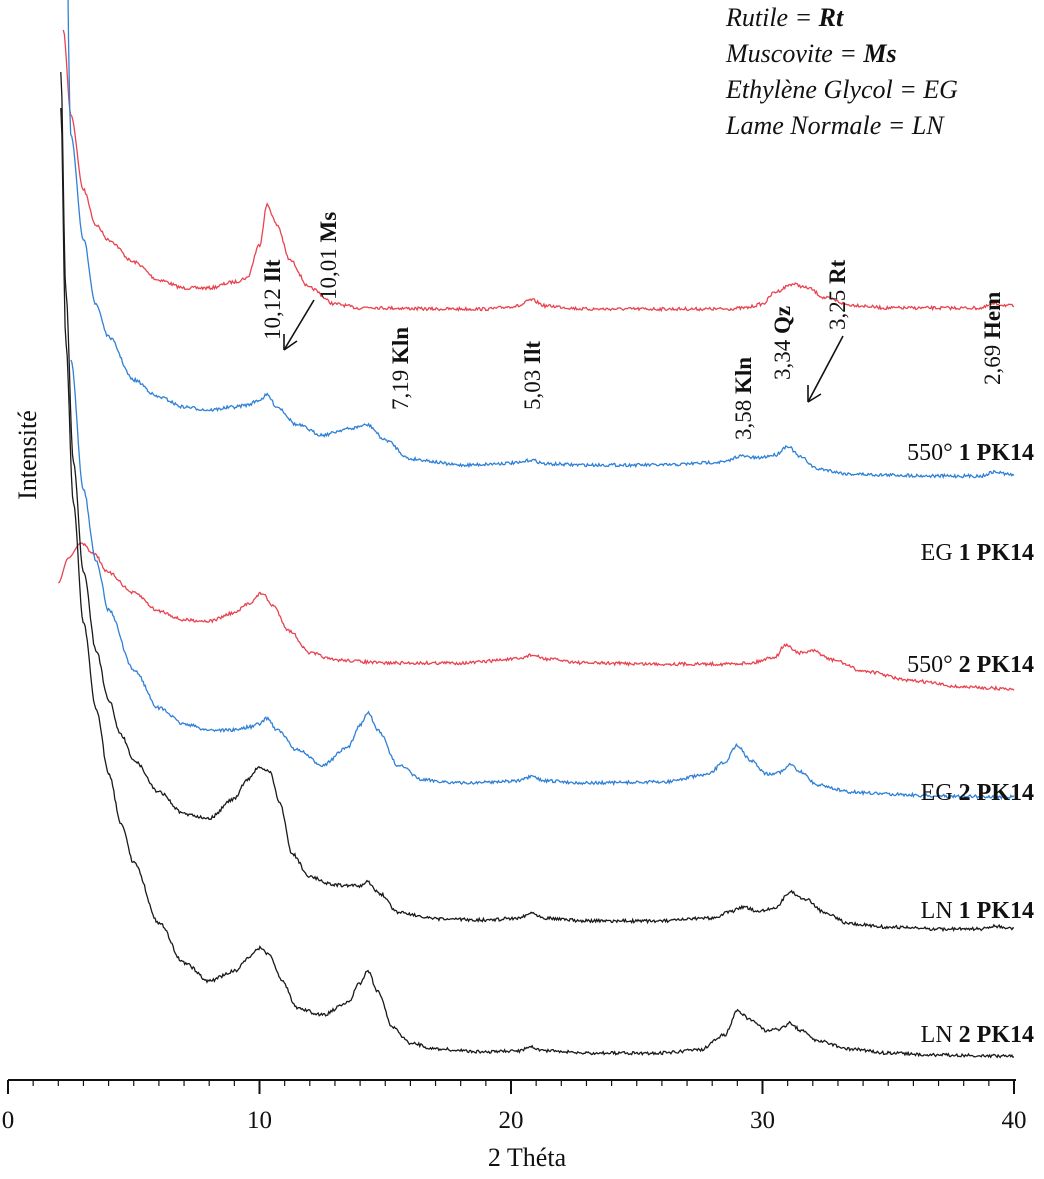 This screenshot has width=1044, height=1179. What do you see at coordinates (992, 338) in the screenshot?
I see `peak-label-hem: 2,69 Hem` at bounding box center [992, 338].